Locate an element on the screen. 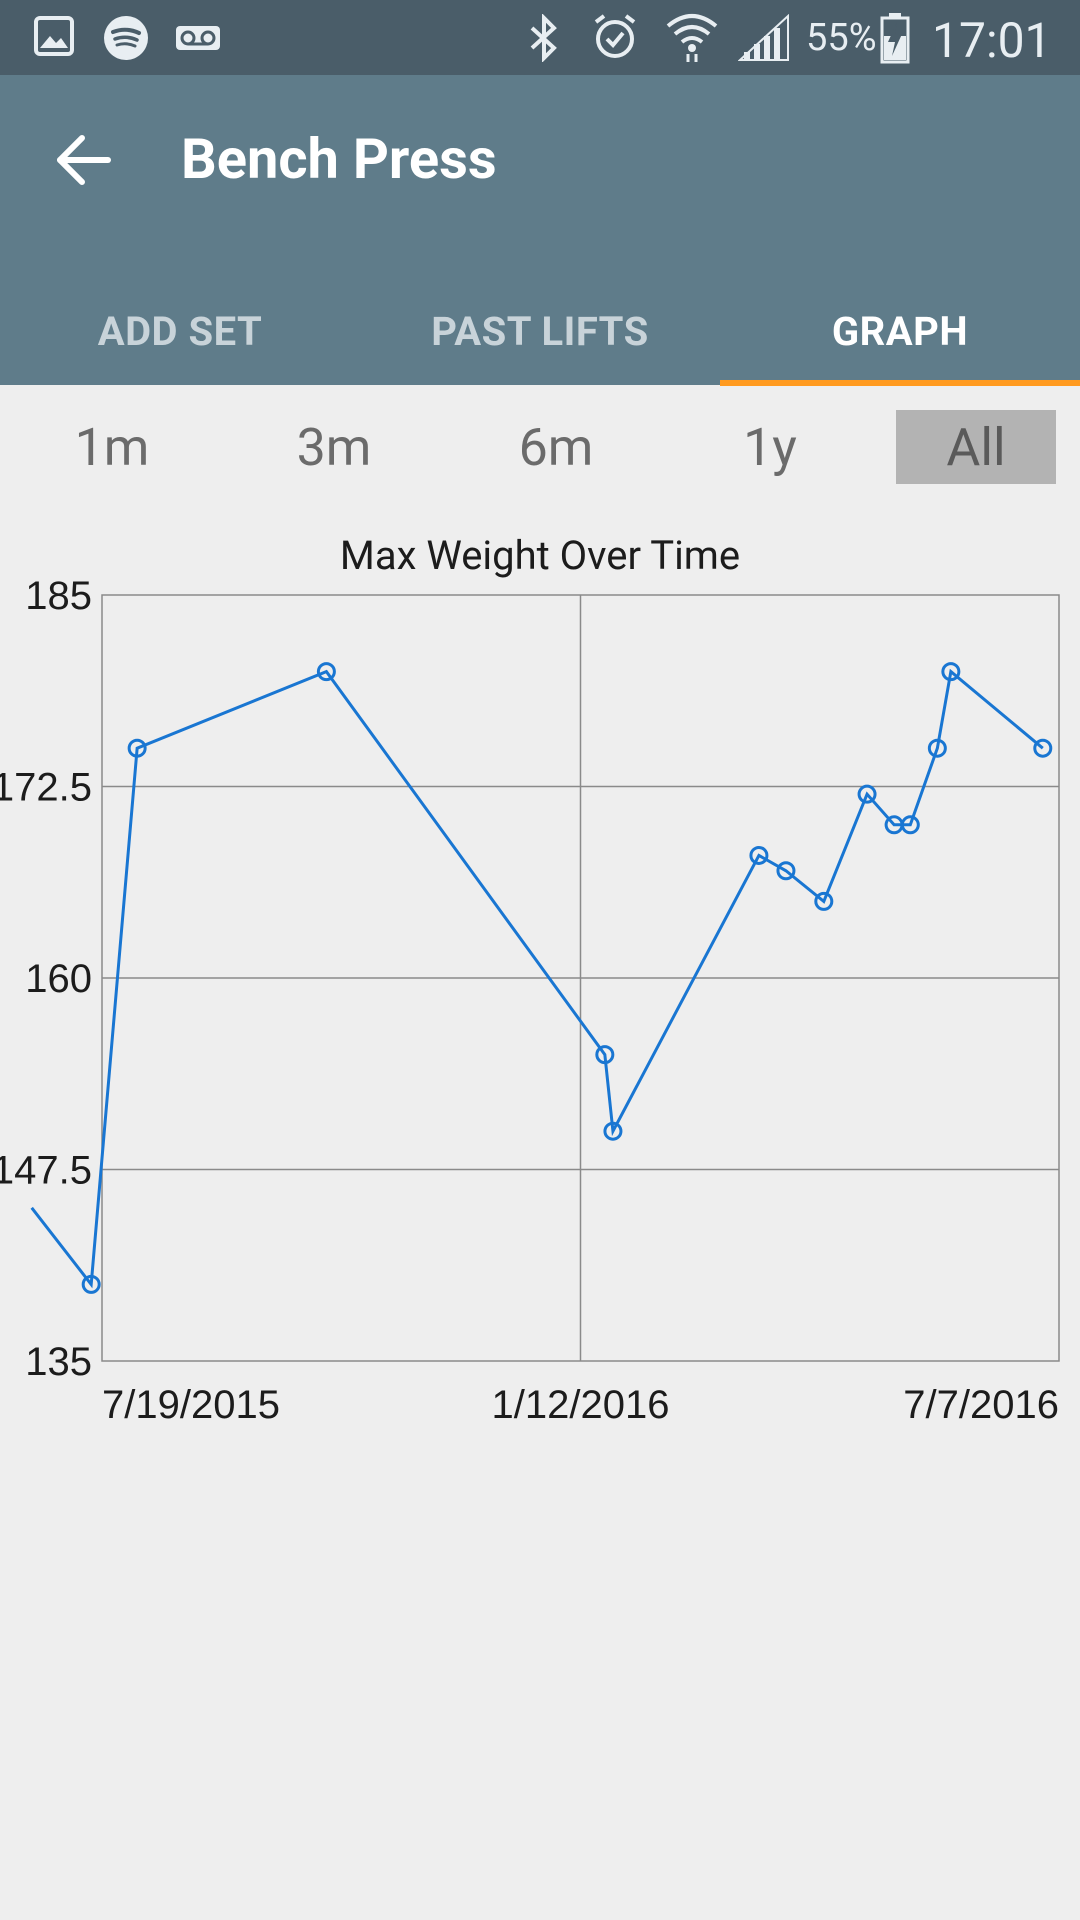  signal-icon is located at coordinates (763, 37).